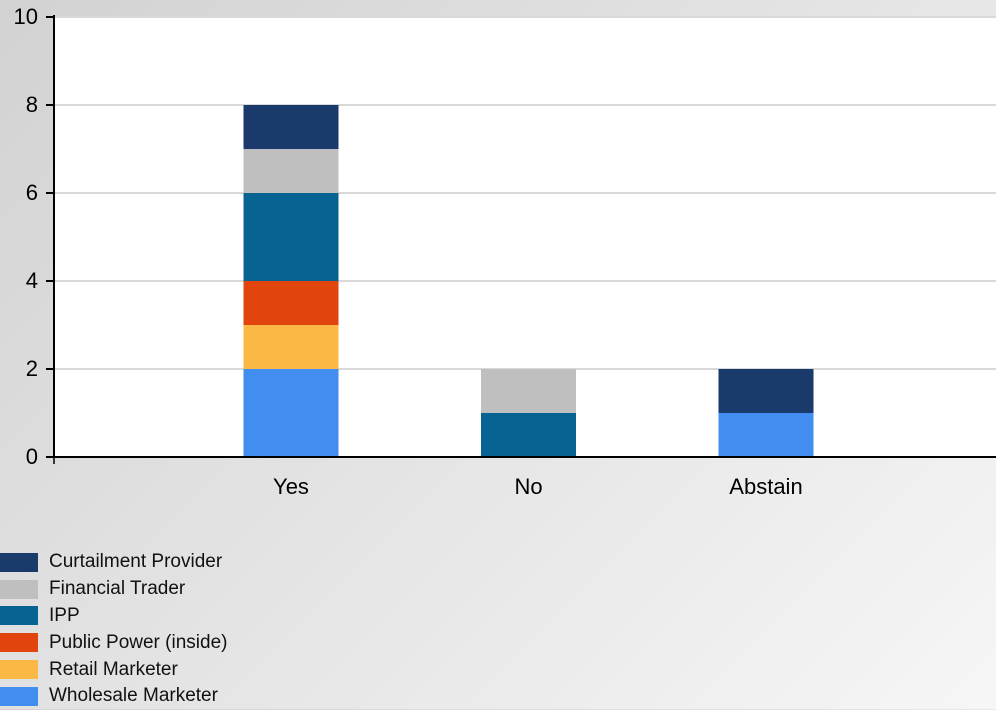 The width and height of the screenshot is (996, 710). What do you see at coordinates (117, 589) in the screenshot?
I see `legend-label: Financial Trader` at bounding box center [117, 589].